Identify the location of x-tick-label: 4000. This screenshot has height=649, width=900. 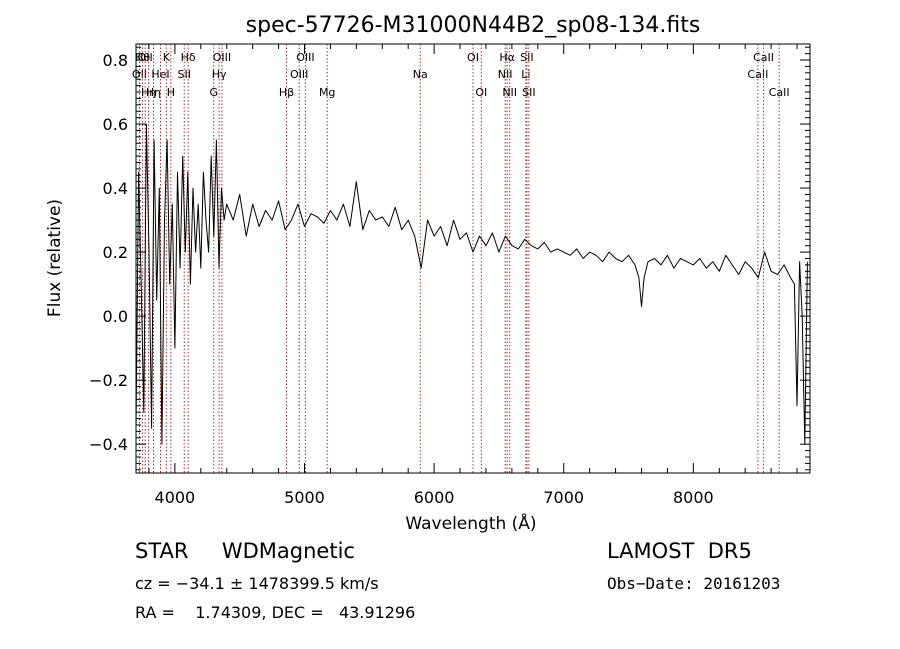
(175, 497).